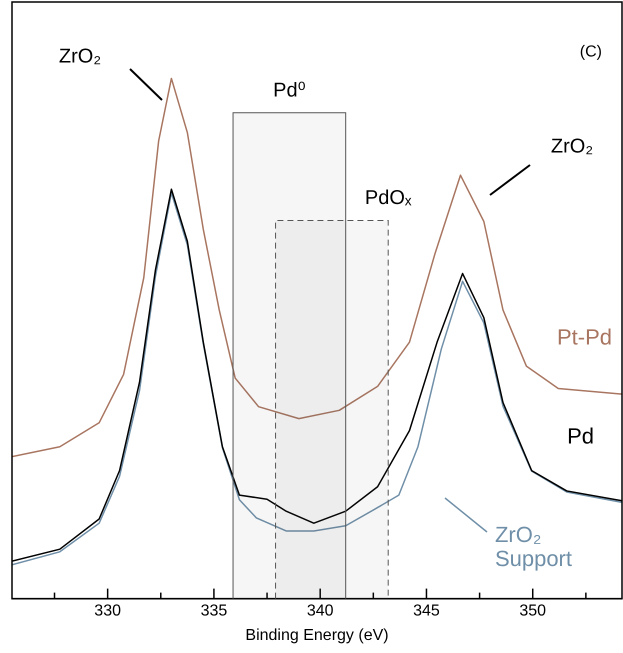 Image resolution: width=623 pixels, height=653 pixels. Describe the element at coordinates (320, 611) in the screenshot. I see `x-tick-label: 340` at that location.